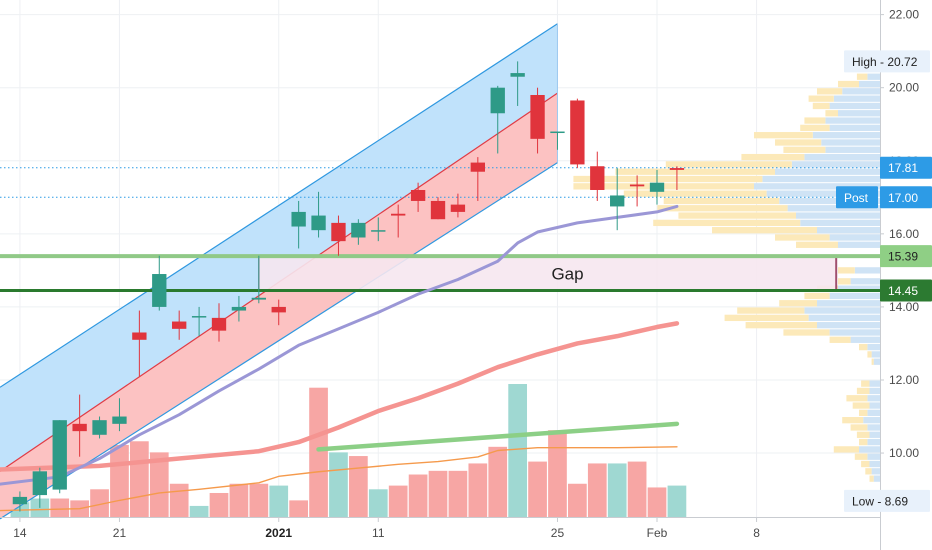 The width and height of the screenshot is (932, 550). What do you see at coordinates (547, 273) in the screenshot?
I see `gap-fill` at bounding box center [547, 273].